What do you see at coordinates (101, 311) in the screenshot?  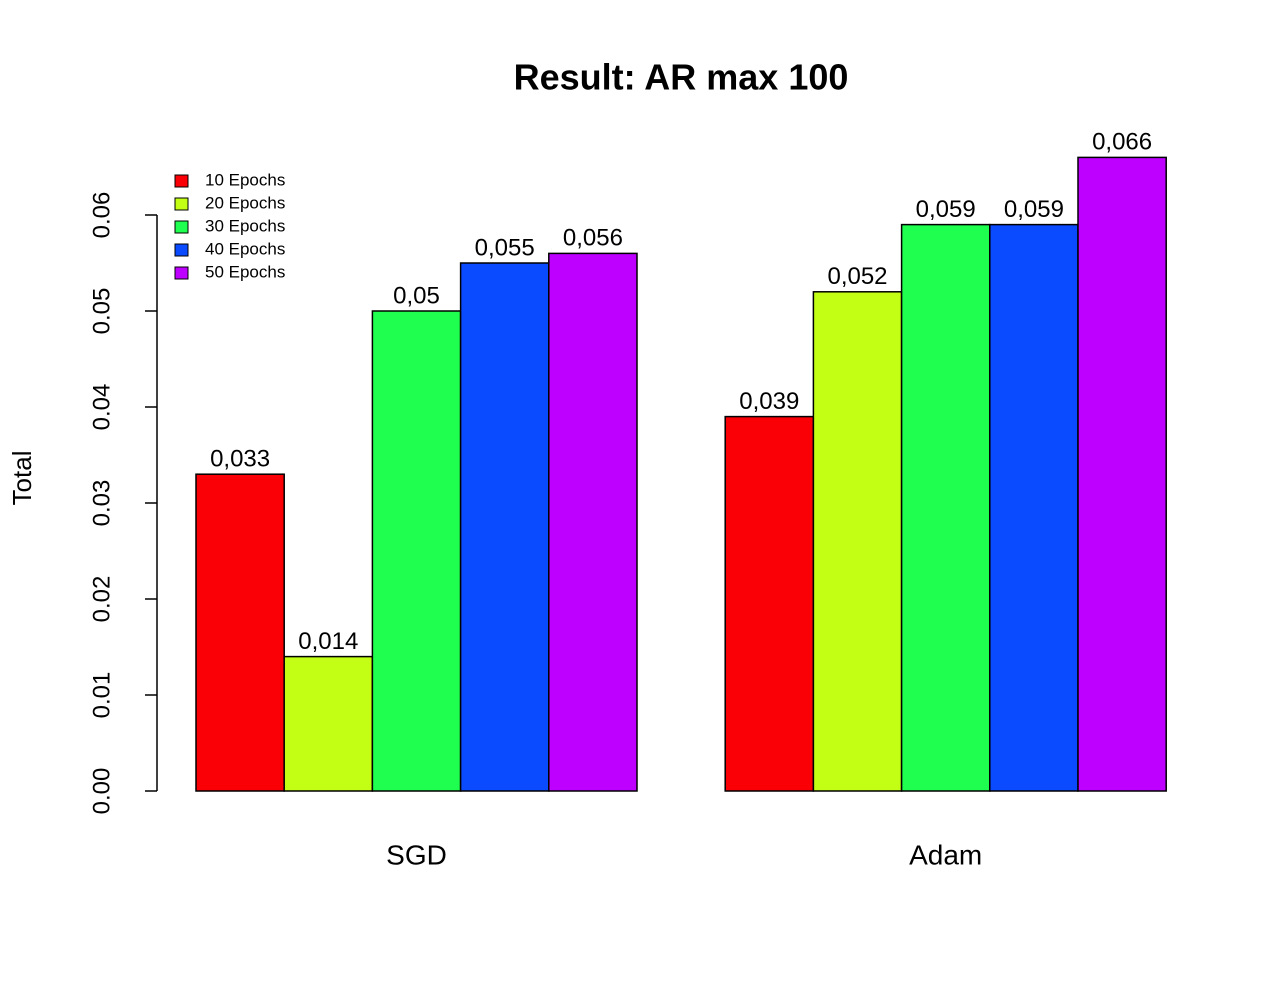 I see `y-tick-label: 0.05` at bounding box center [101, 311].